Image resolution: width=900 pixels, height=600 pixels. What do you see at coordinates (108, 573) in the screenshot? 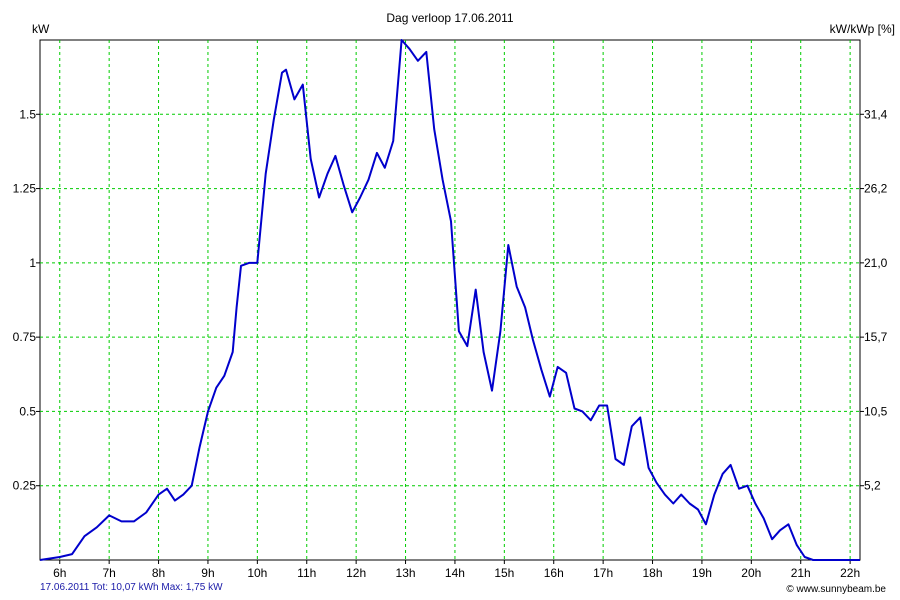
I see `x-tick-label: 7h` at bounding box center [108, 573].